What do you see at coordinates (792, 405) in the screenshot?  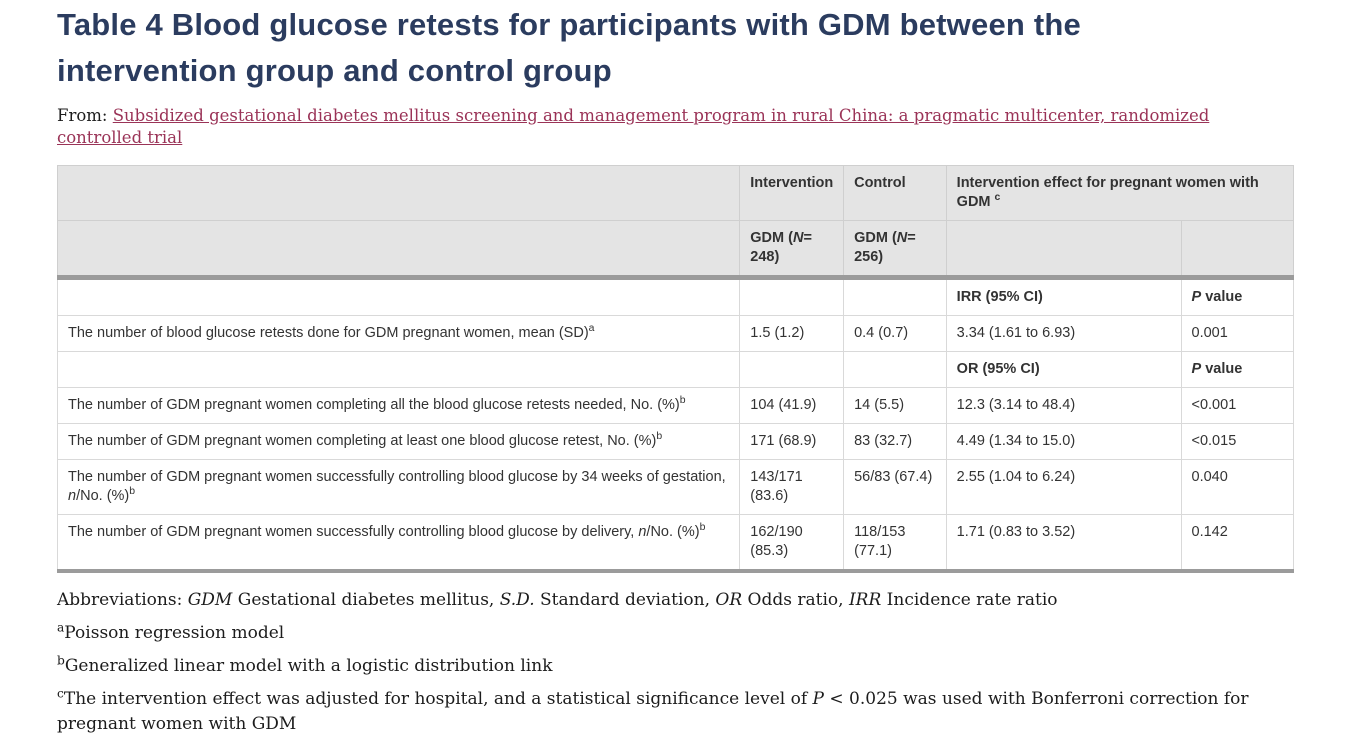 I see `intervention-cell: 104 (41.9)` at bounding box center [792, 405].